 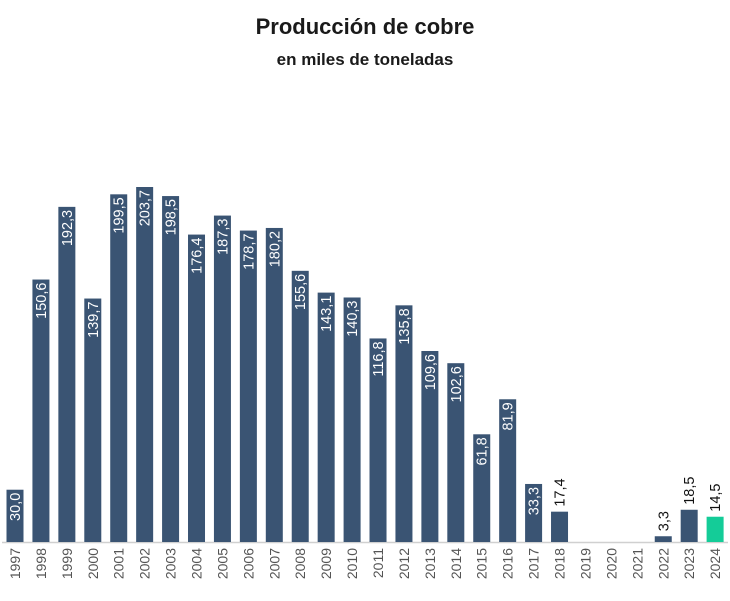 I want to click on bar-2008, so click(x=300, y=406).